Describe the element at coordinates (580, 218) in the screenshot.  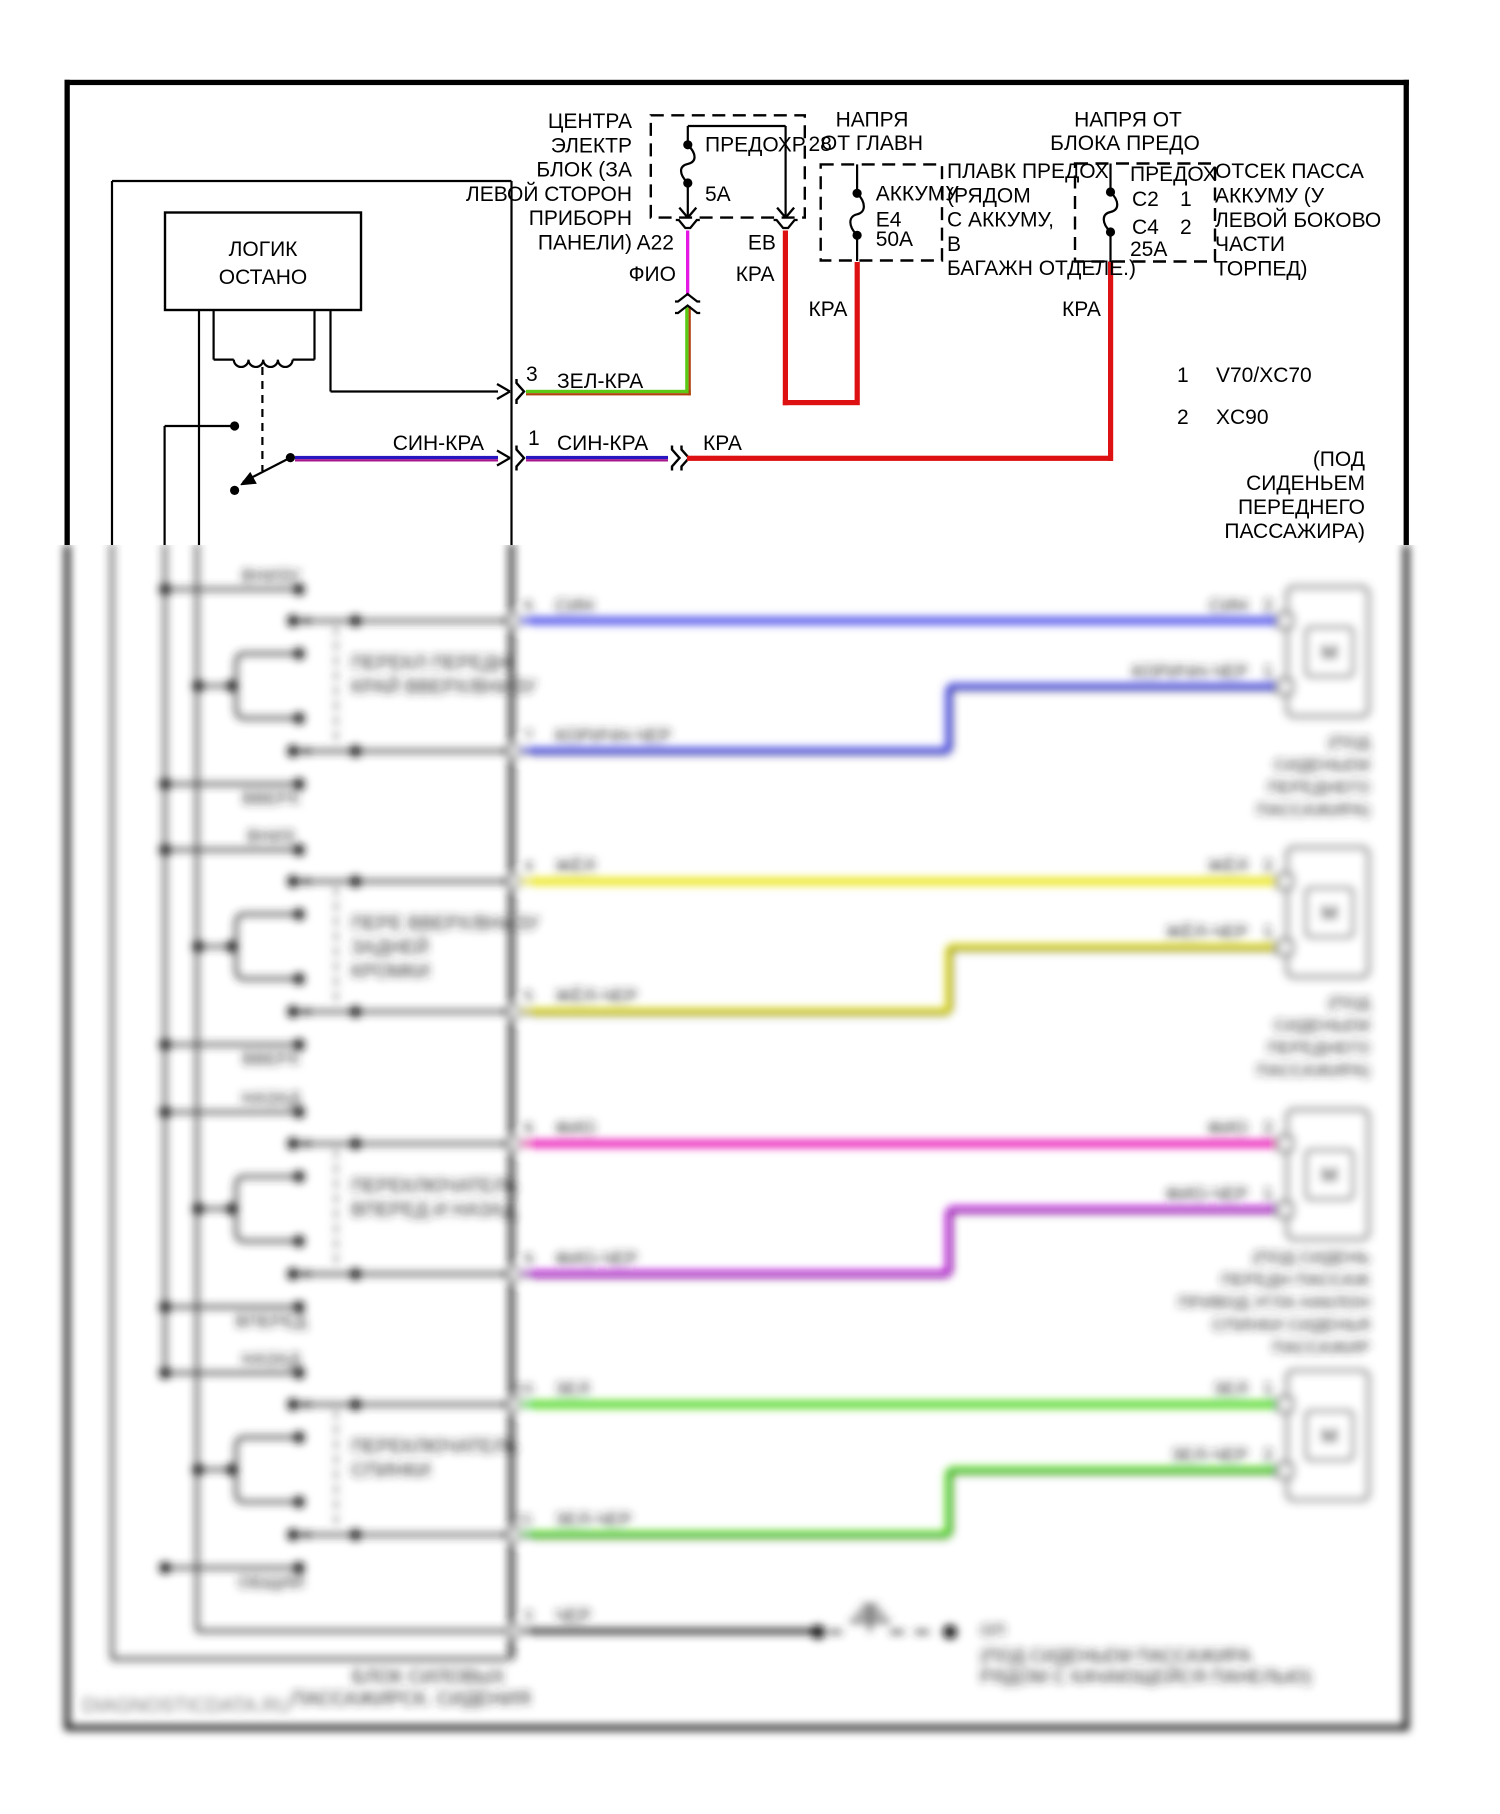
I see `svg-text: ПРИБОРН` at that location.